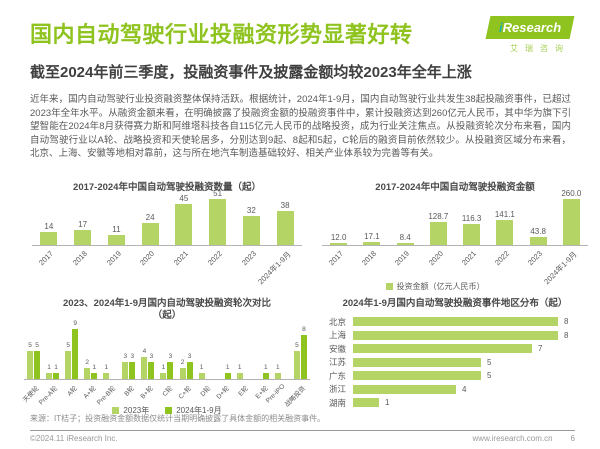 The width and height of the screenshot is (600, 449). I want to click on value-label: 12.0, so click(338, 237).